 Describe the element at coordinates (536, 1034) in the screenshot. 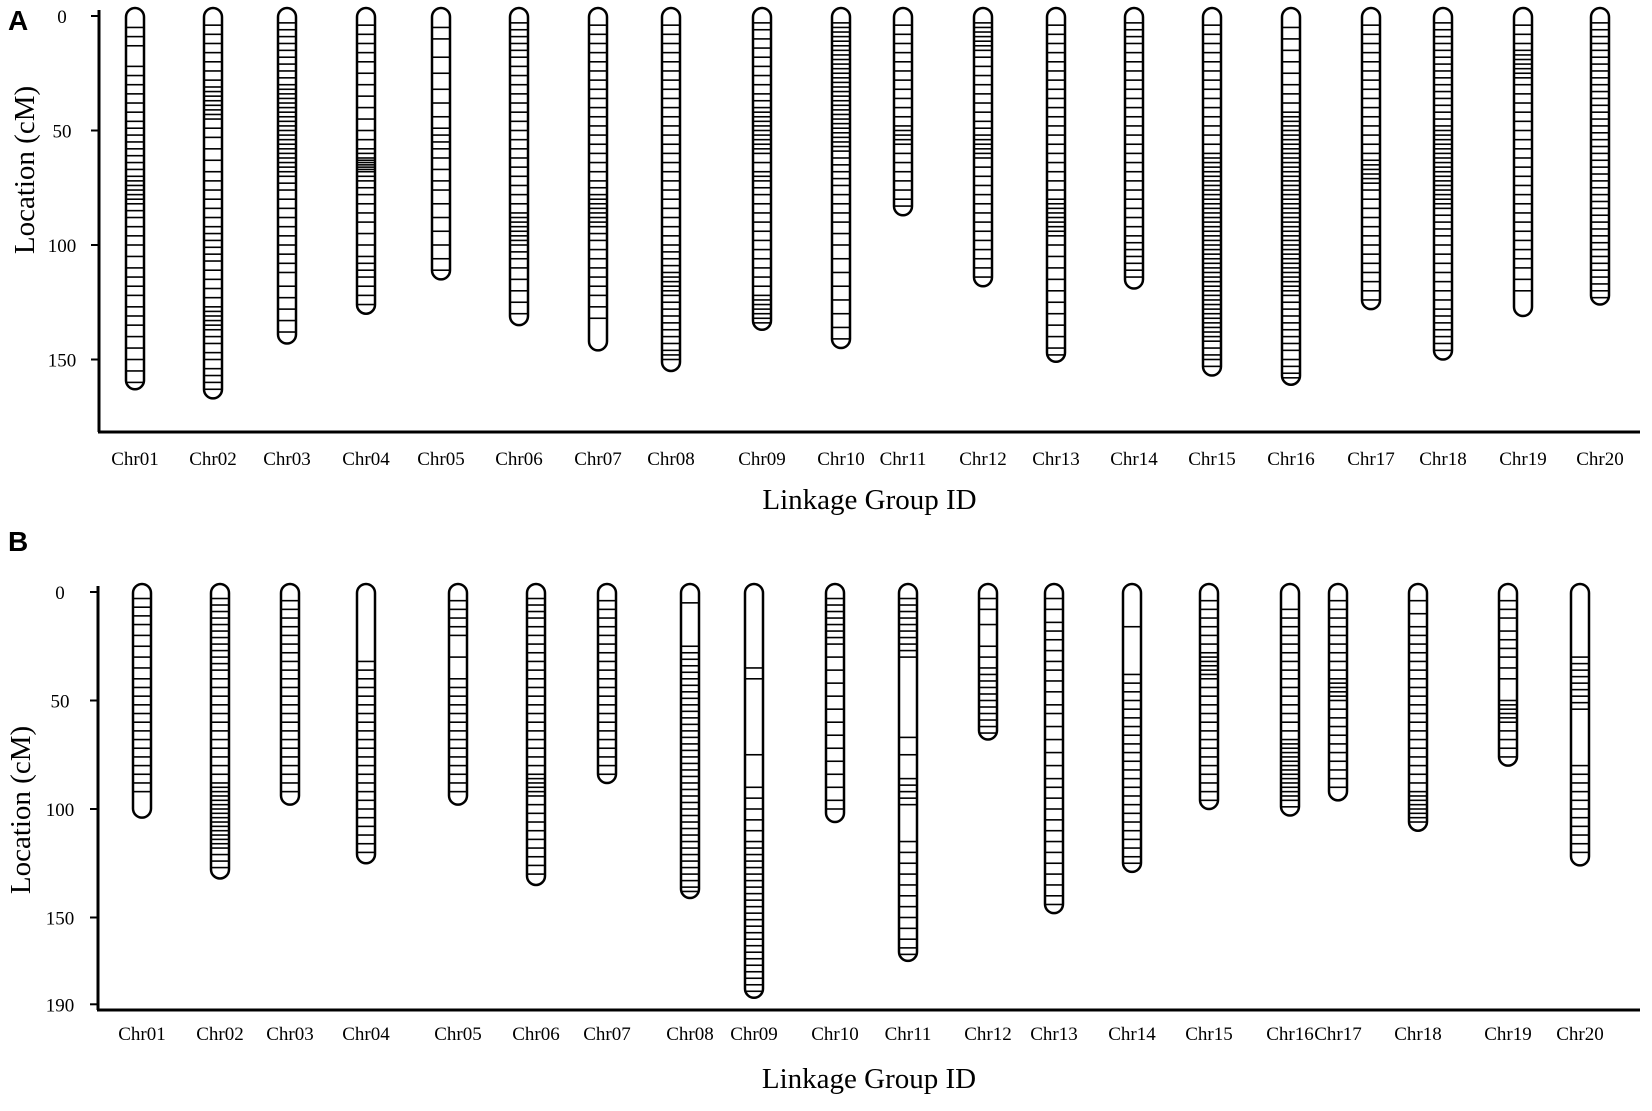

I see `x-tick-label: Chr06` at that location.